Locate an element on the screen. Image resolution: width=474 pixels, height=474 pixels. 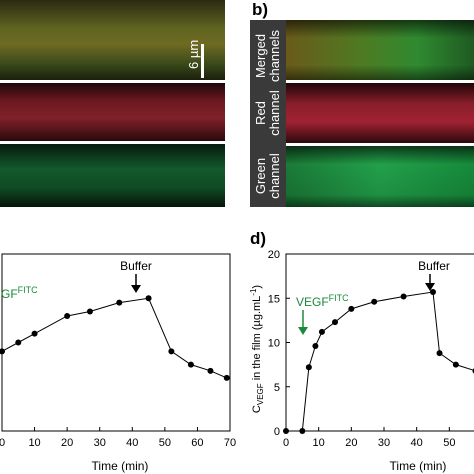
chart-c-series is located at coordinates (115, 338).